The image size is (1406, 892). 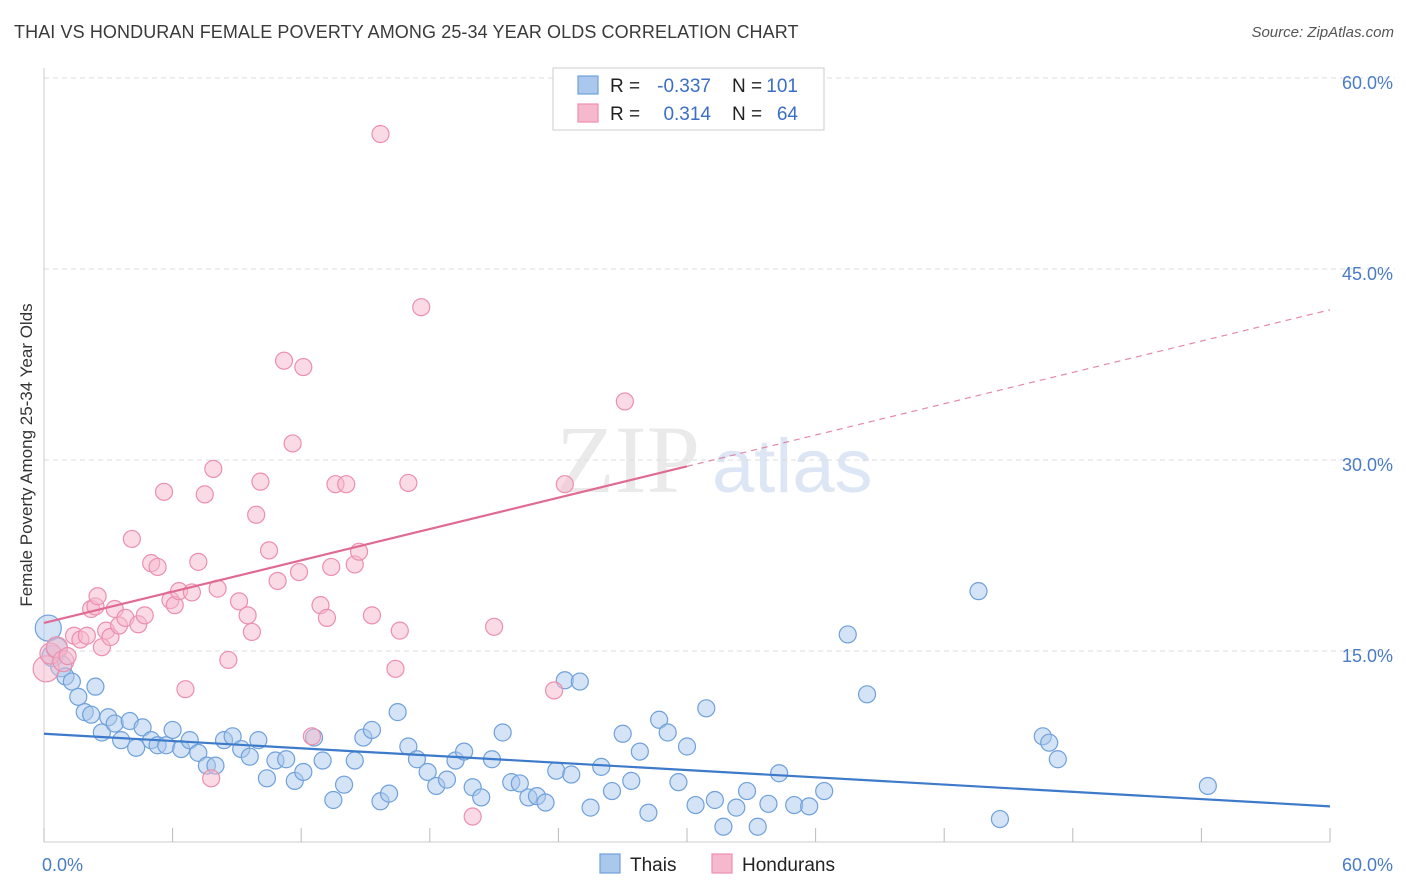 What do you see at coordinates (1367, 865) in the screenshot?
I see `x-tick-label-max: 60.0%` at bounding box center [1367, 865].